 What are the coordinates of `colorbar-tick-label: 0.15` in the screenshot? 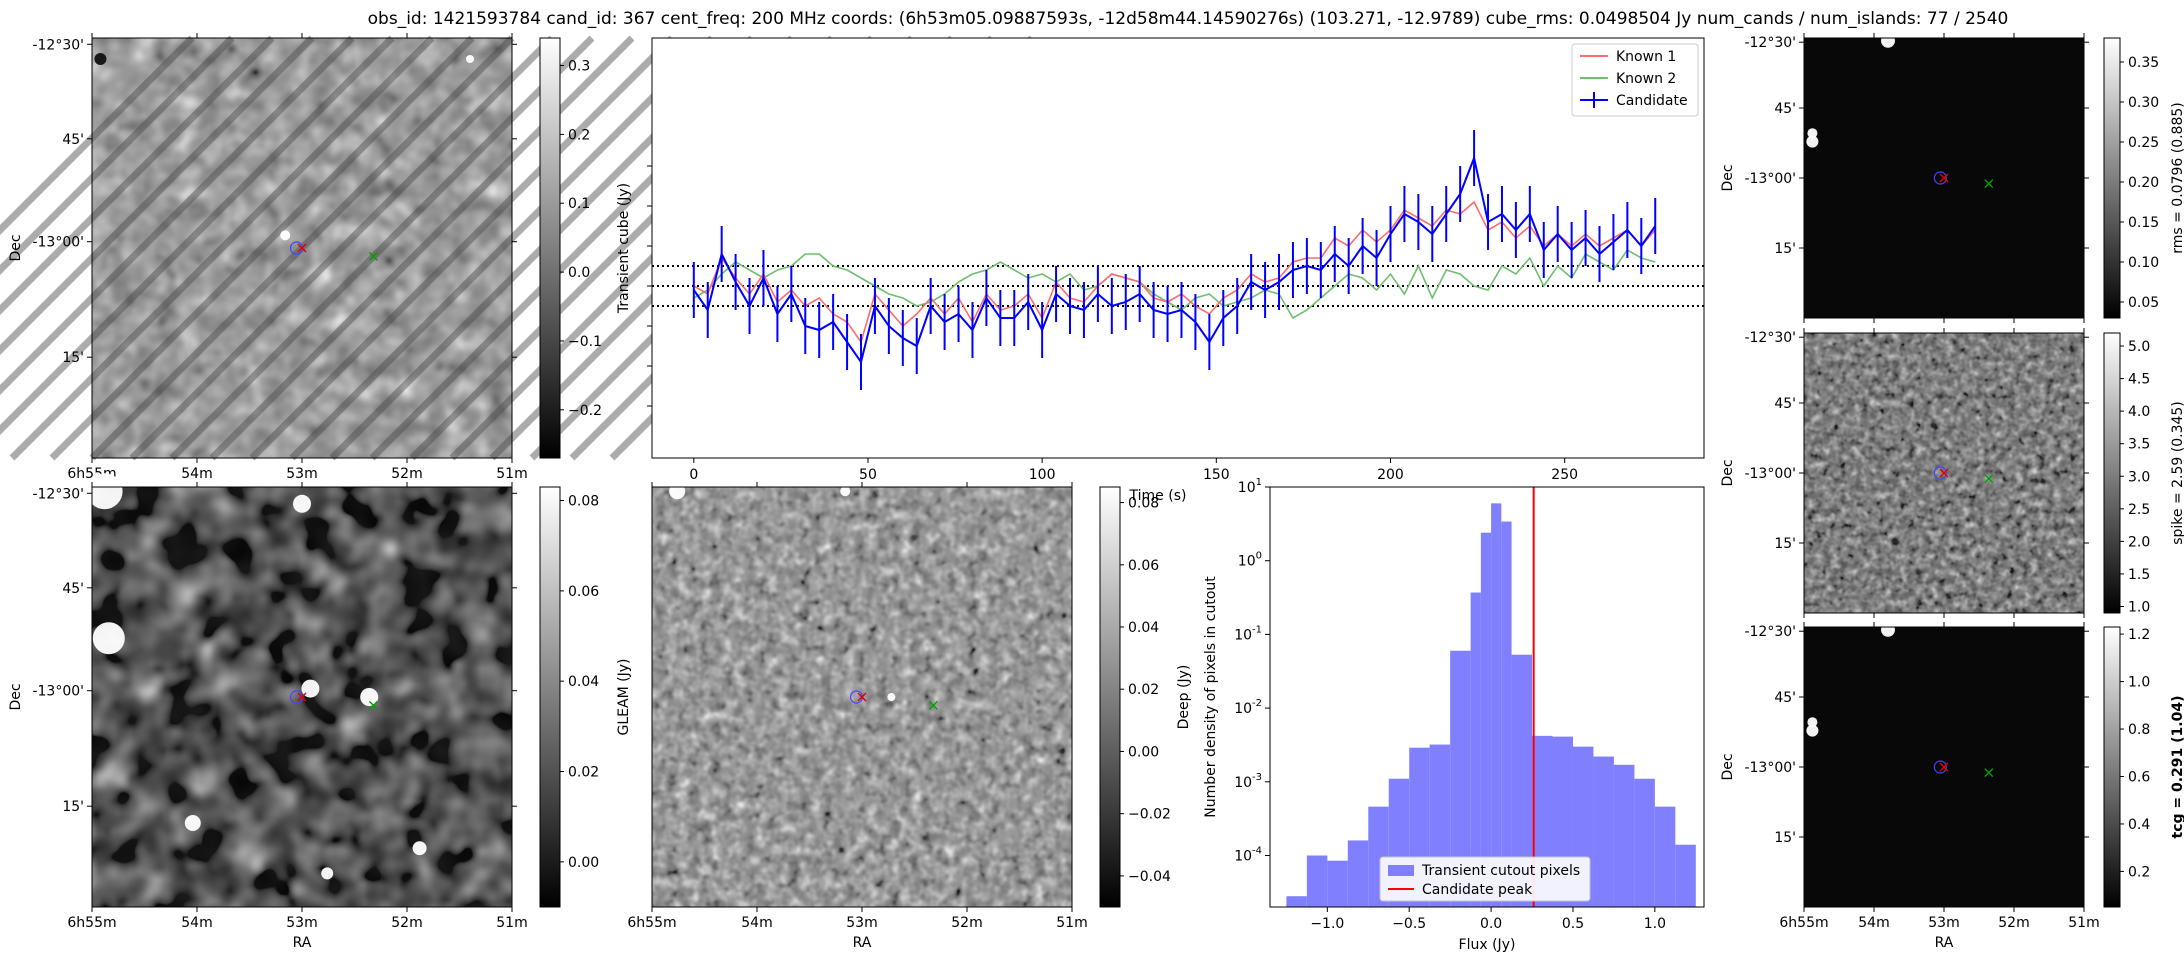 It's located at (2143, 223).